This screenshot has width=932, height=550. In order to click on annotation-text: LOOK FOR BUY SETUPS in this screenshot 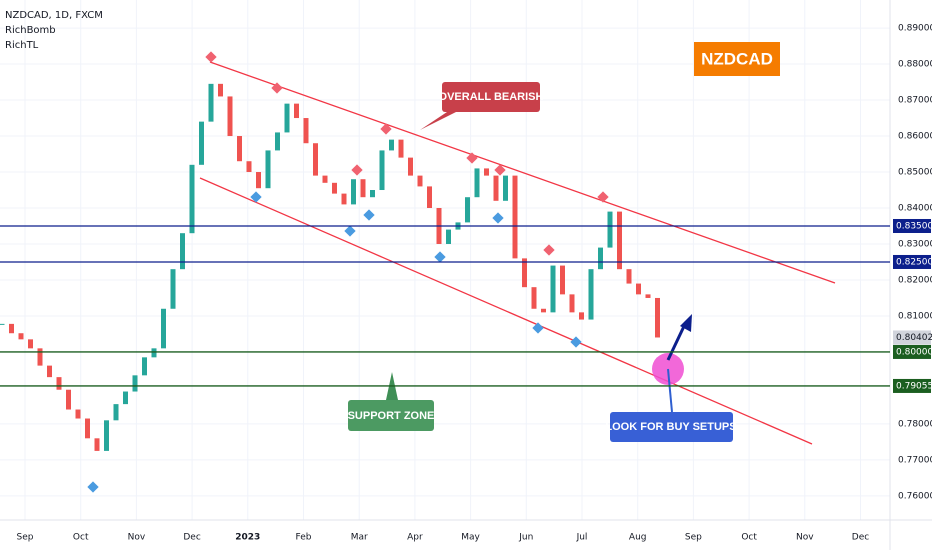, I will do `click(670, 427)`.